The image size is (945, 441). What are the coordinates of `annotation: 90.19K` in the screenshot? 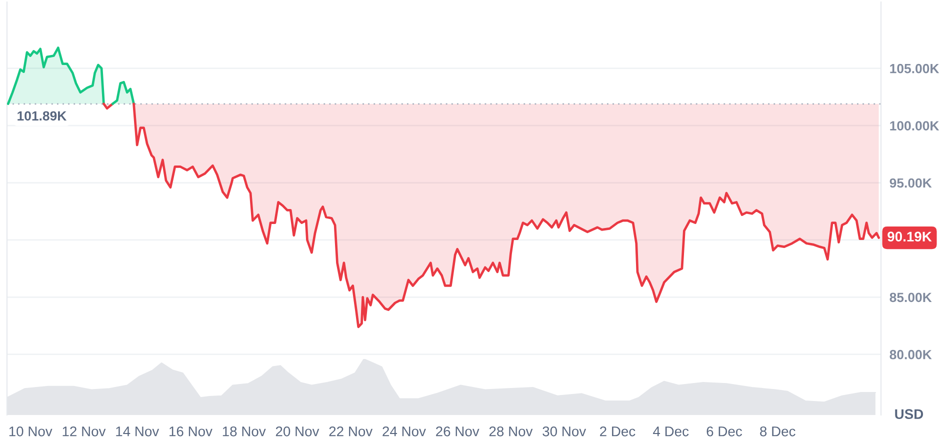 It's located at (910, 237).